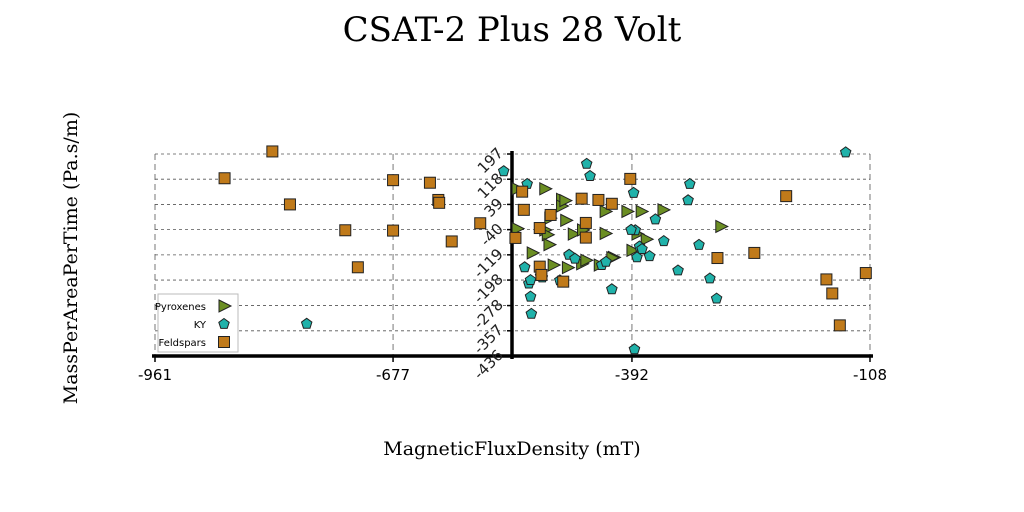 The width and height of the screenshot is (1024, 512). What do you see at coordinates (512, 30) in the screenshot?
I see `chart-title: CSAT-2 Plus 28 Volt` at bounding box center [512, 30].